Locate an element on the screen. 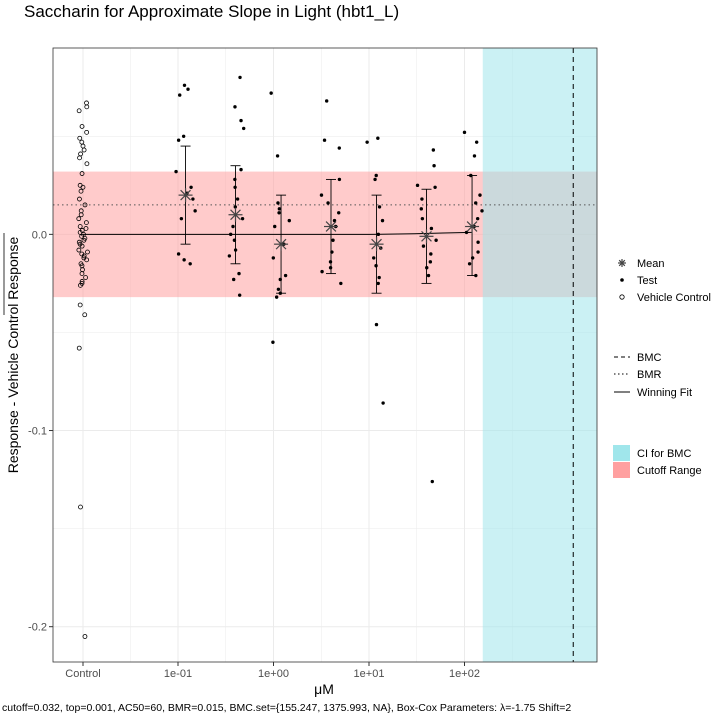 The width and height of the screenshot is (720, 720). legend-label: Mean is located at coordinates (651, 264).